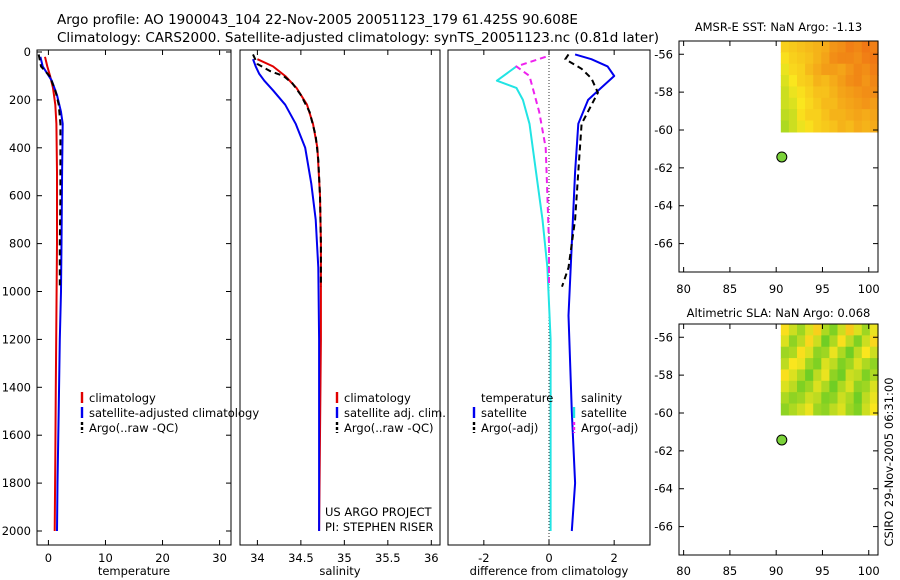 The width and height of the screenshot is (900, 580). What do you see at coordinates (609, 428) in the screenshot?
I see `difference-legend-label: Argo(-adj)` at bounding box center [609, 428].